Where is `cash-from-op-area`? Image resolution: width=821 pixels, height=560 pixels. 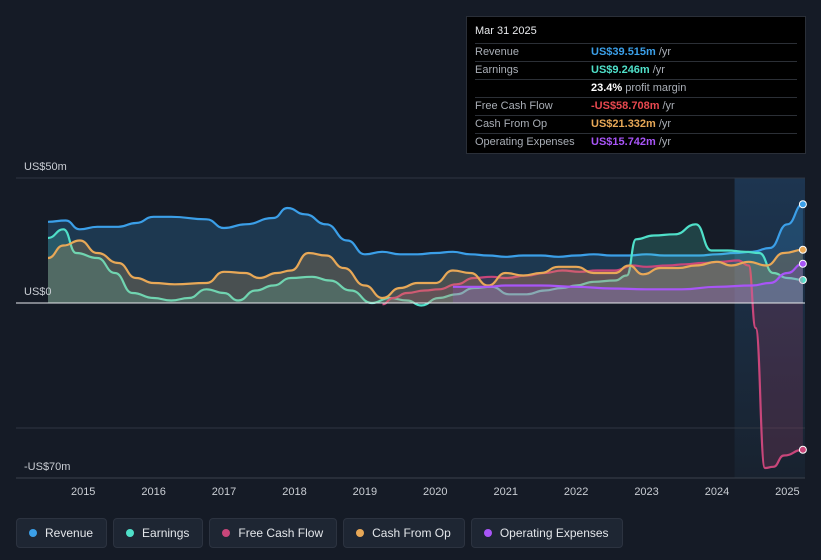
cash-from-op-area is located at coordinates (425, 271).